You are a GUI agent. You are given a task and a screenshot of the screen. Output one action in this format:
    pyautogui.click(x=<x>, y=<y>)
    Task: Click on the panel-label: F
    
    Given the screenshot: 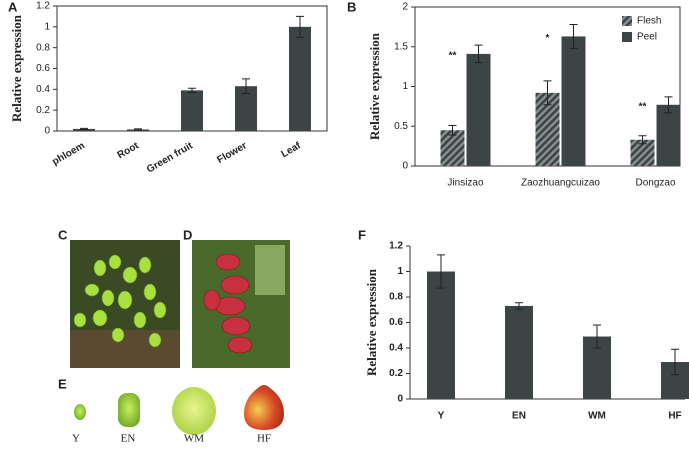 What is the action you would take?
    pyautogui.click(x=362, y=234)
    